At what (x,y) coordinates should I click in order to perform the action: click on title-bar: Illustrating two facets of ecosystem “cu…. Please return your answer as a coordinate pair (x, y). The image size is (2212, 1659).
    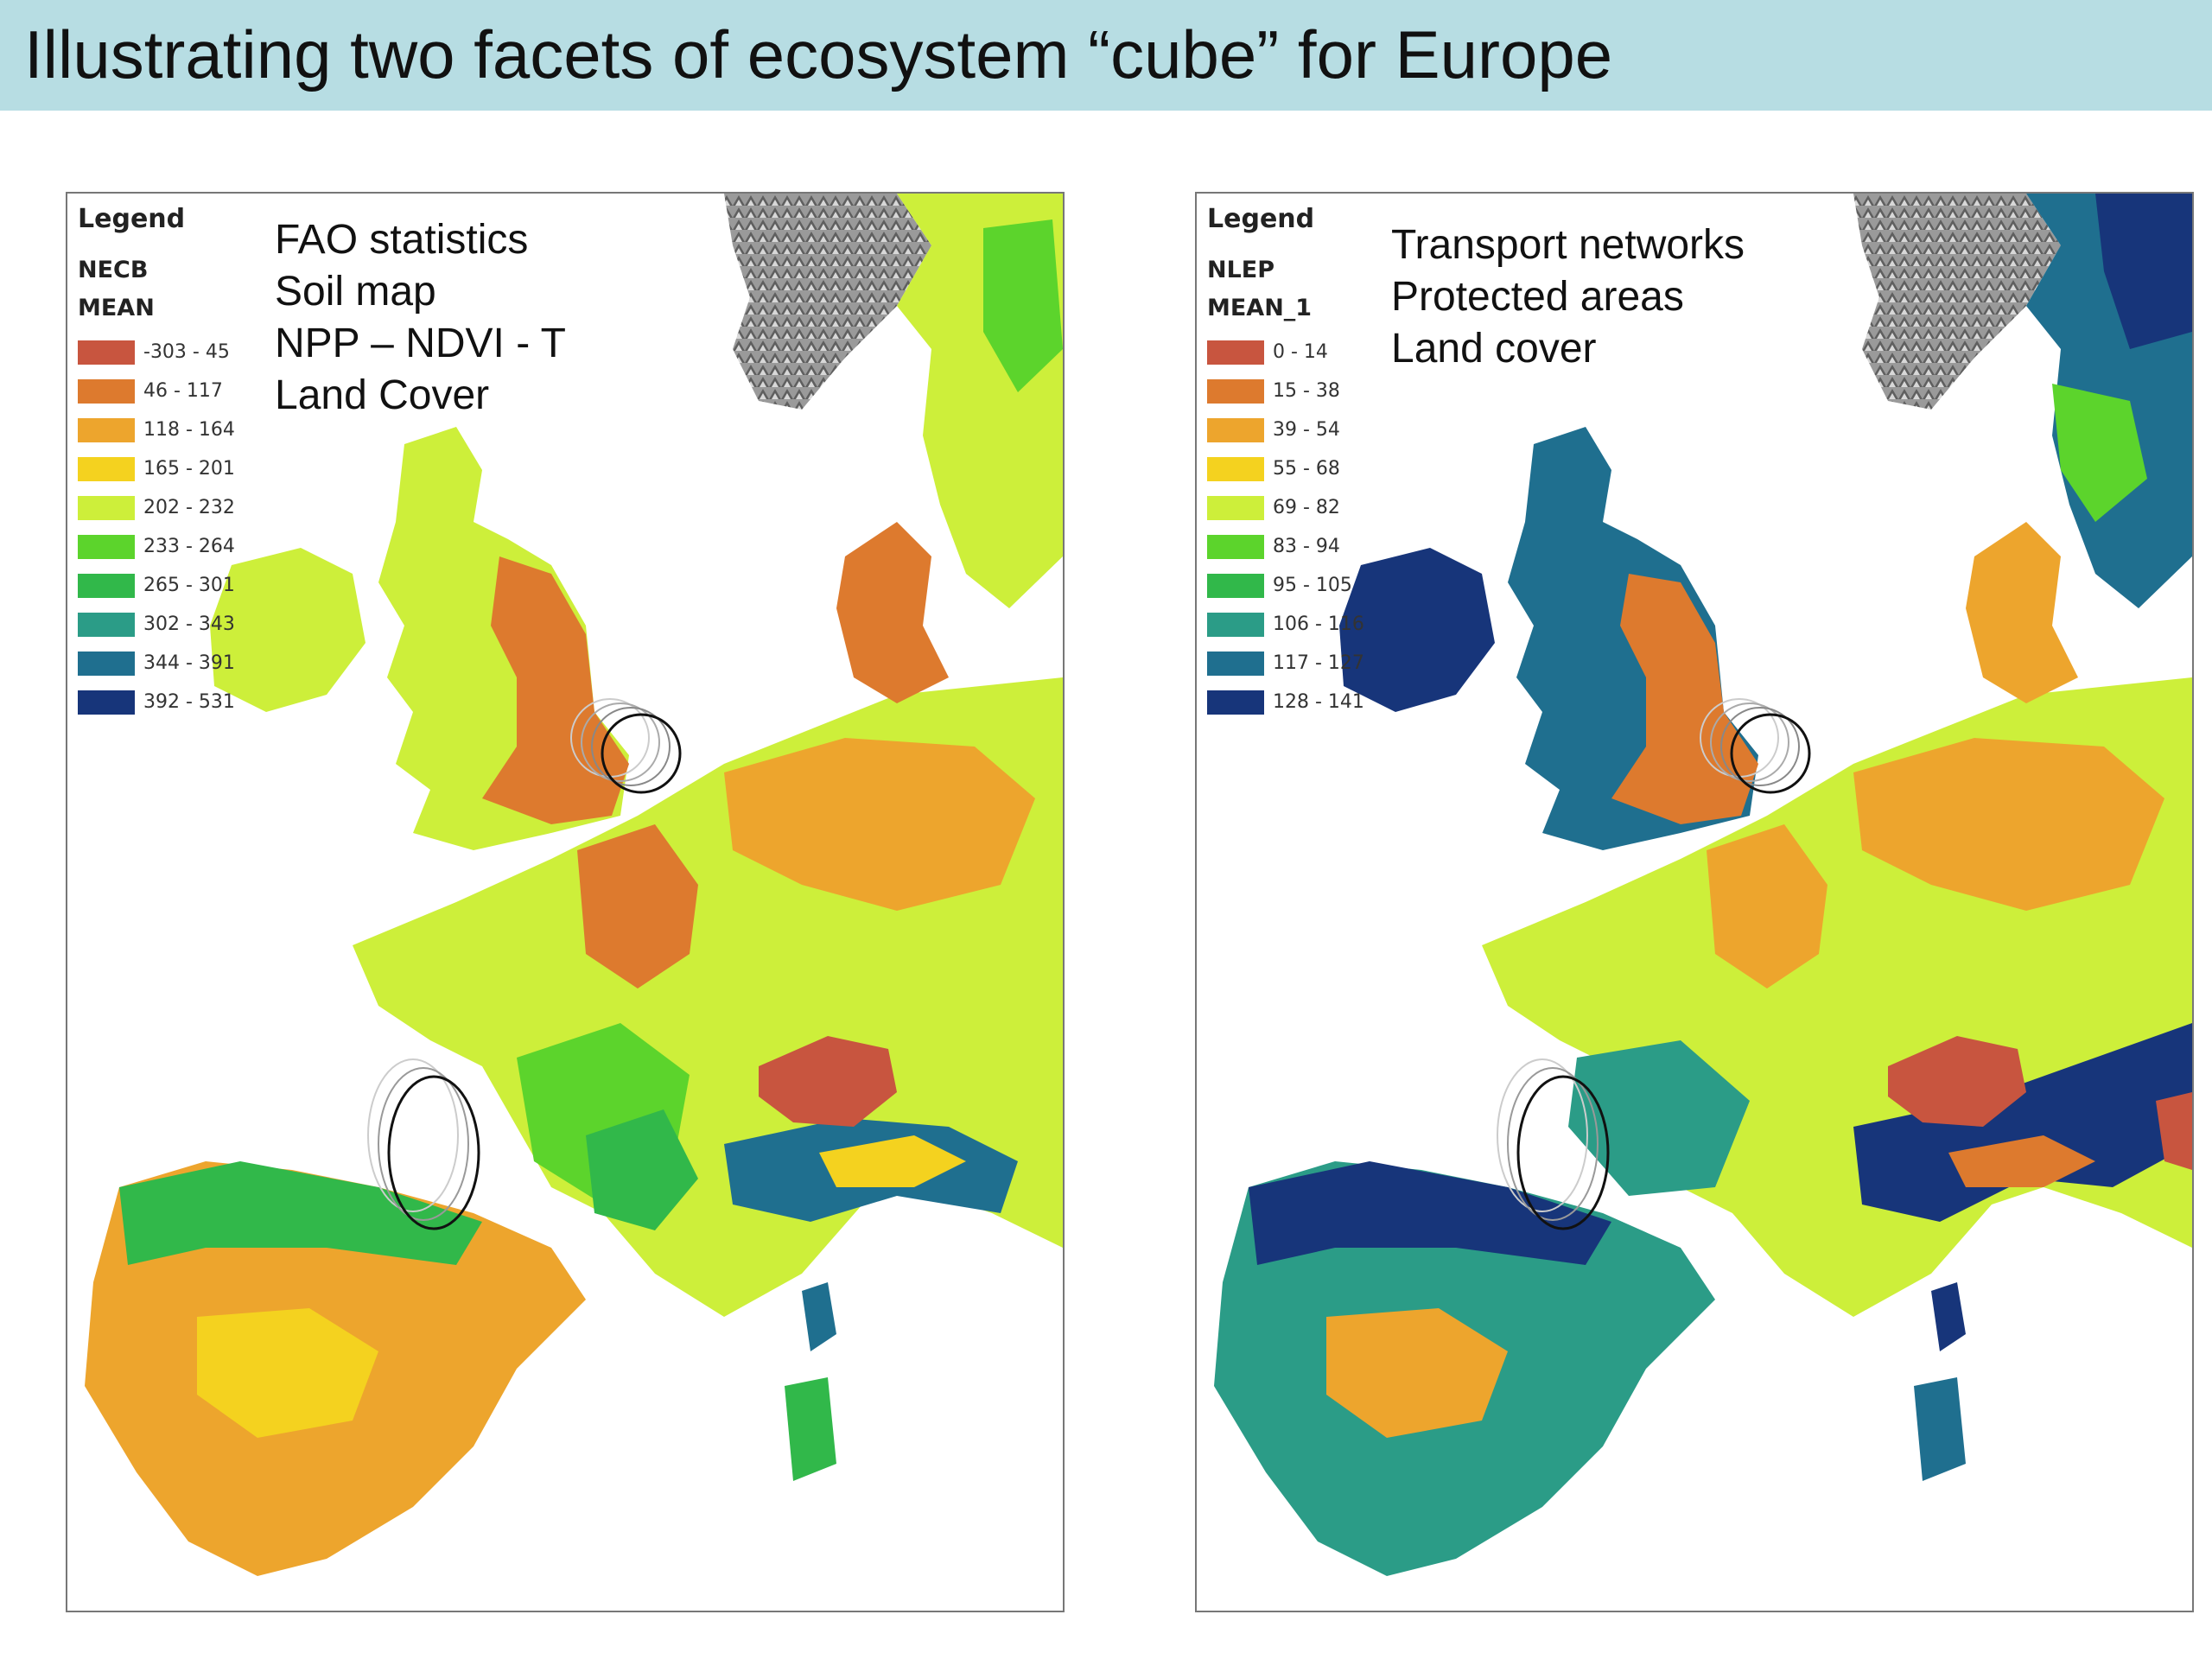
    Looking at the image, I should click on (1106, 55).